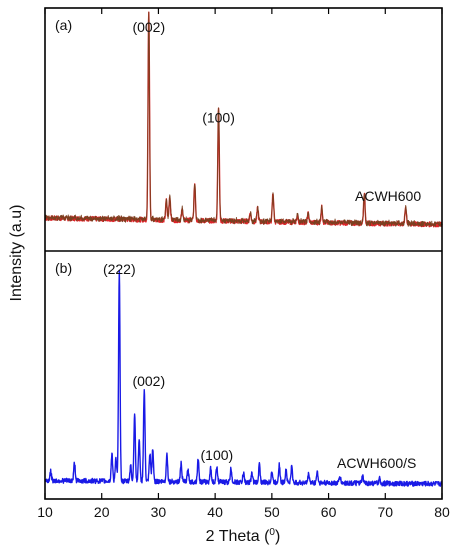 This screenshot has height=550, width=455. Describe the element at coordinates (329, 512) in the screenshot. I see `x-tick-label: 60` at that location.